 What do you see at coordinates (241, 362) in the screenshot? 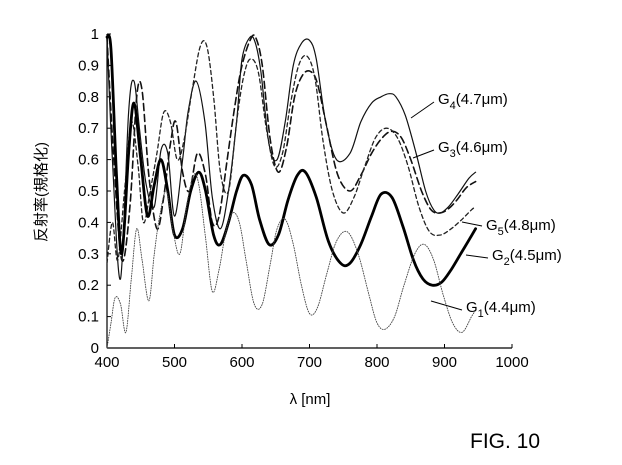
I see `x-tick-label: 600` at bounding box center [241, 362].